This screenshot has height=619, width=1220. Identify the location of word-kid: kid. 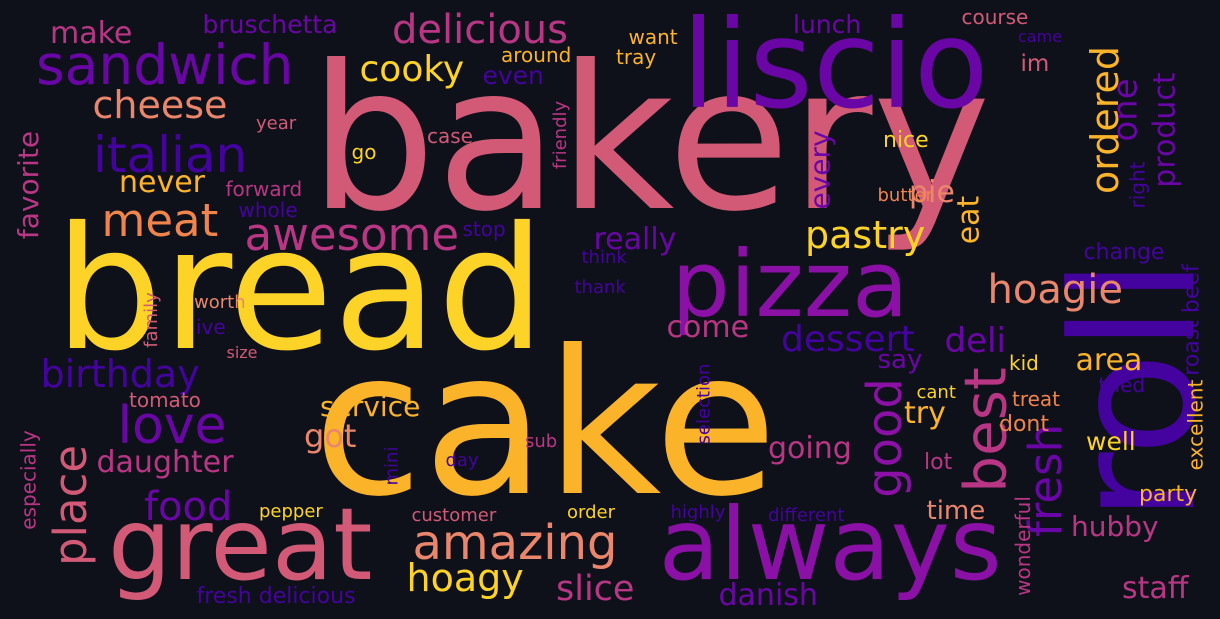
(1024, 363).